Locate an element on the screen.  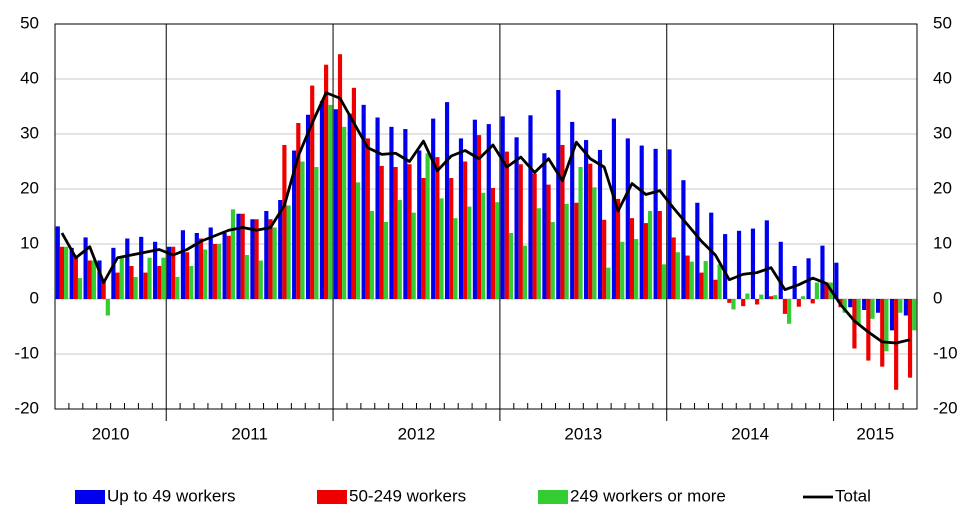
x-tick-label: 2015 is located at coordinates (875, 433).